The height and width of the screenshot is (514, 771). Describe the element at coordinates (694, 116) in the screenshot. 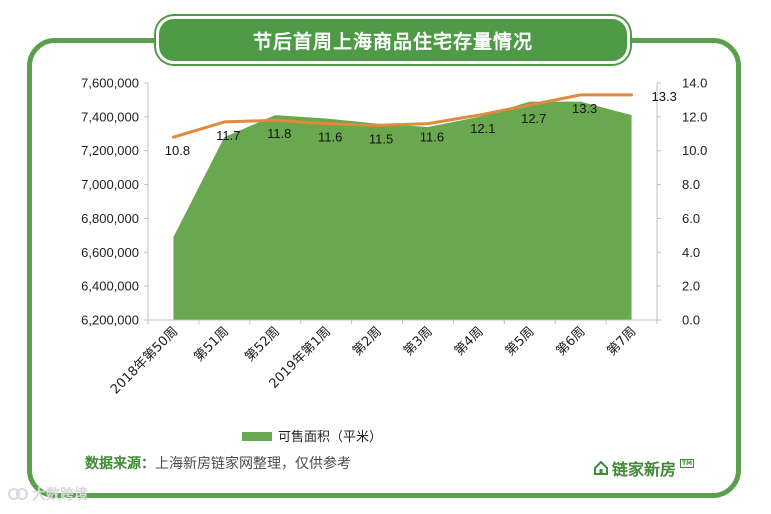

I see `y-right-tick-label: 12.0` at that location.